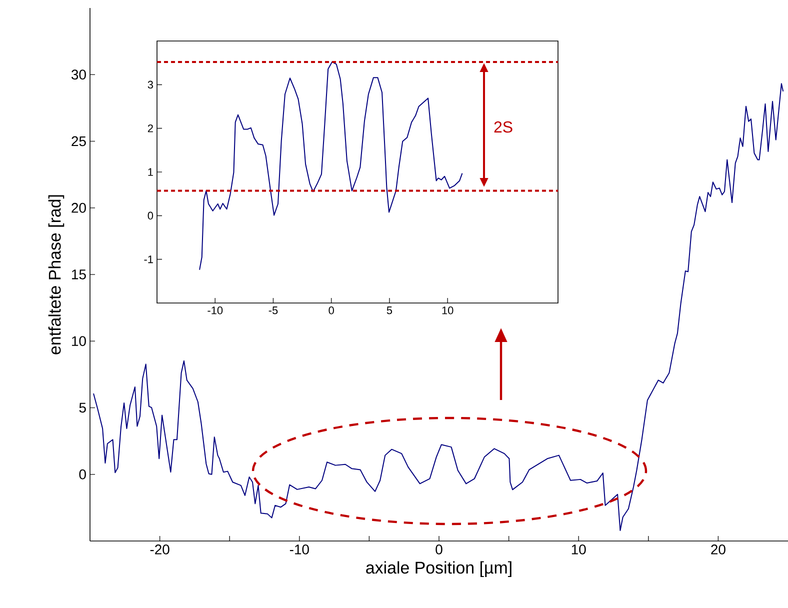  I want to click on x-tick-label: -20, so click(160, 549).